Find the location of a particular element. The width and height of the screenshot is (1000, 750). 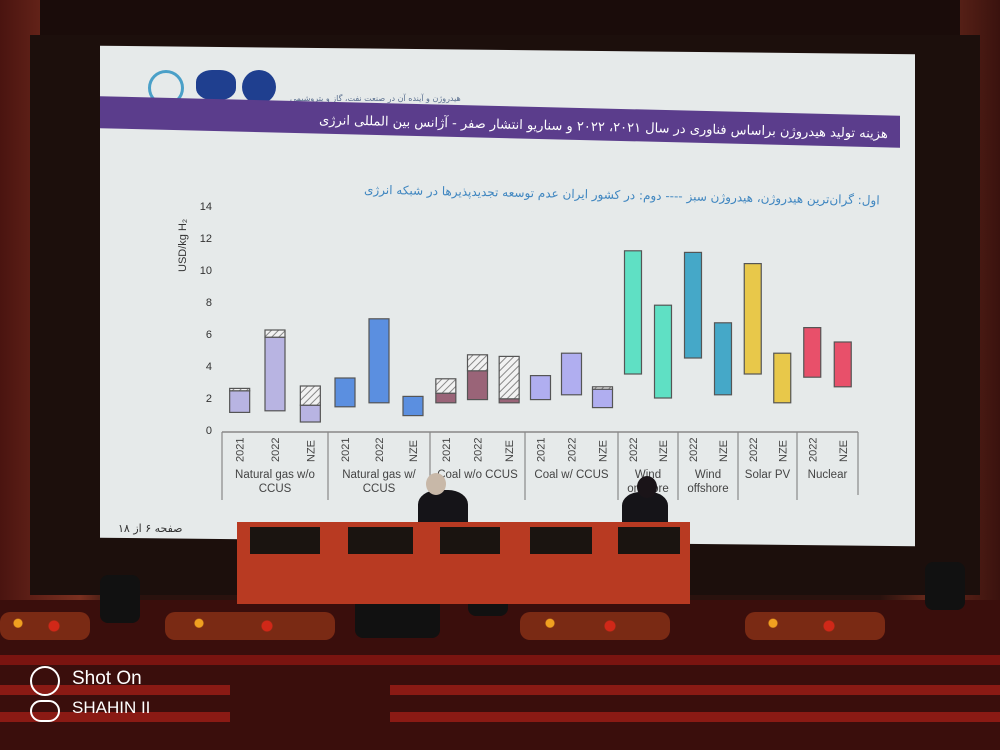

group-label: Solar PV is located at coordinates (768, 475).